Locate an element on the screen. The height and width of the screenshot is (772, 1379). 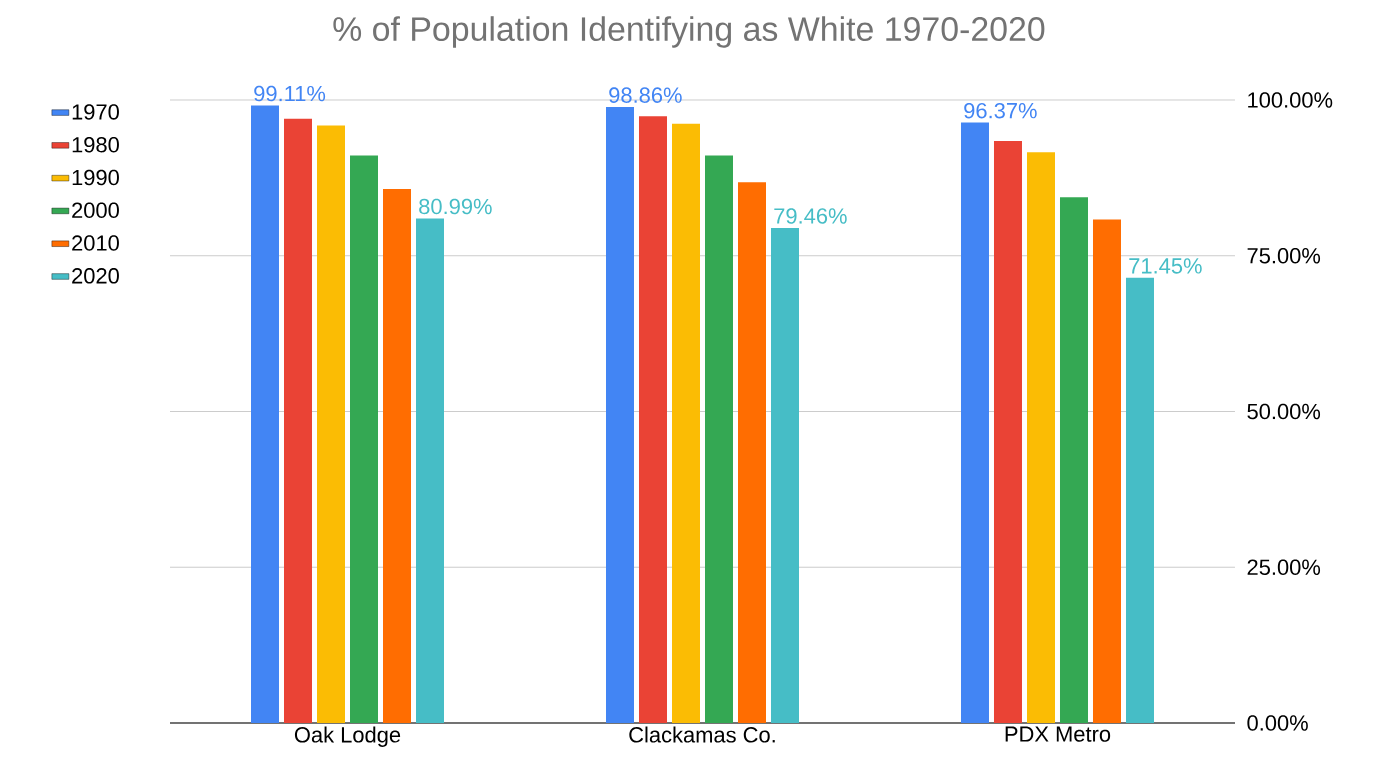
data-label: 96.37% is located at coordinates (1000, 110).